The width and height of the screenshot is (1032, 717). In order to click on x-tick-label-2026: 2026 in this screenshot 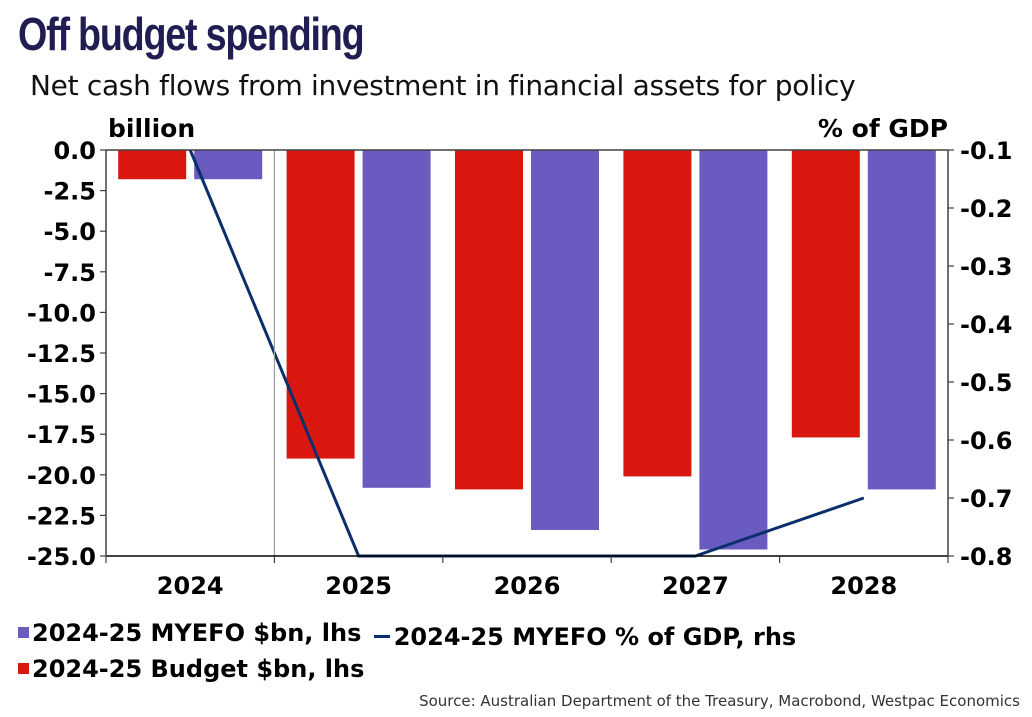, I will do `click(527, 586)`.